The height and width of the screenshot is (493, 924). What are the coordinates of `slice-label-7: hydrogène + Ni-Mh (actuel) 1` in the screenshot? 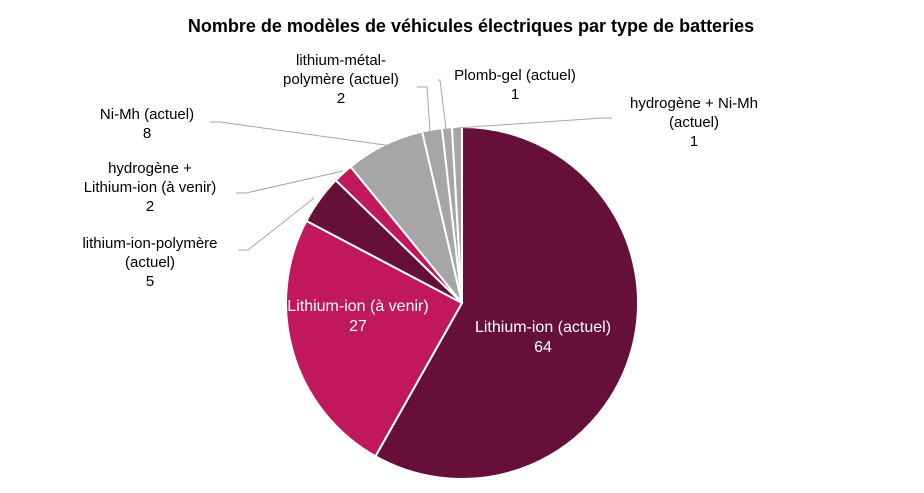 It's located at (694, 122).